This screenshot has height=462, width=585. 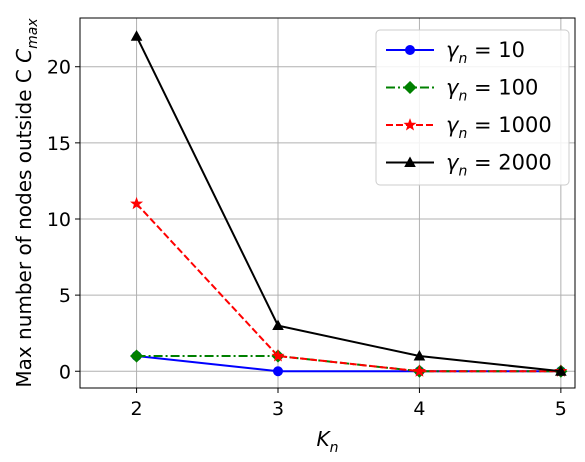 What do you see at coordinates (59, 144) in the screenshot?
I see `y-tick-label: 15` at bounding box center [59, 144].